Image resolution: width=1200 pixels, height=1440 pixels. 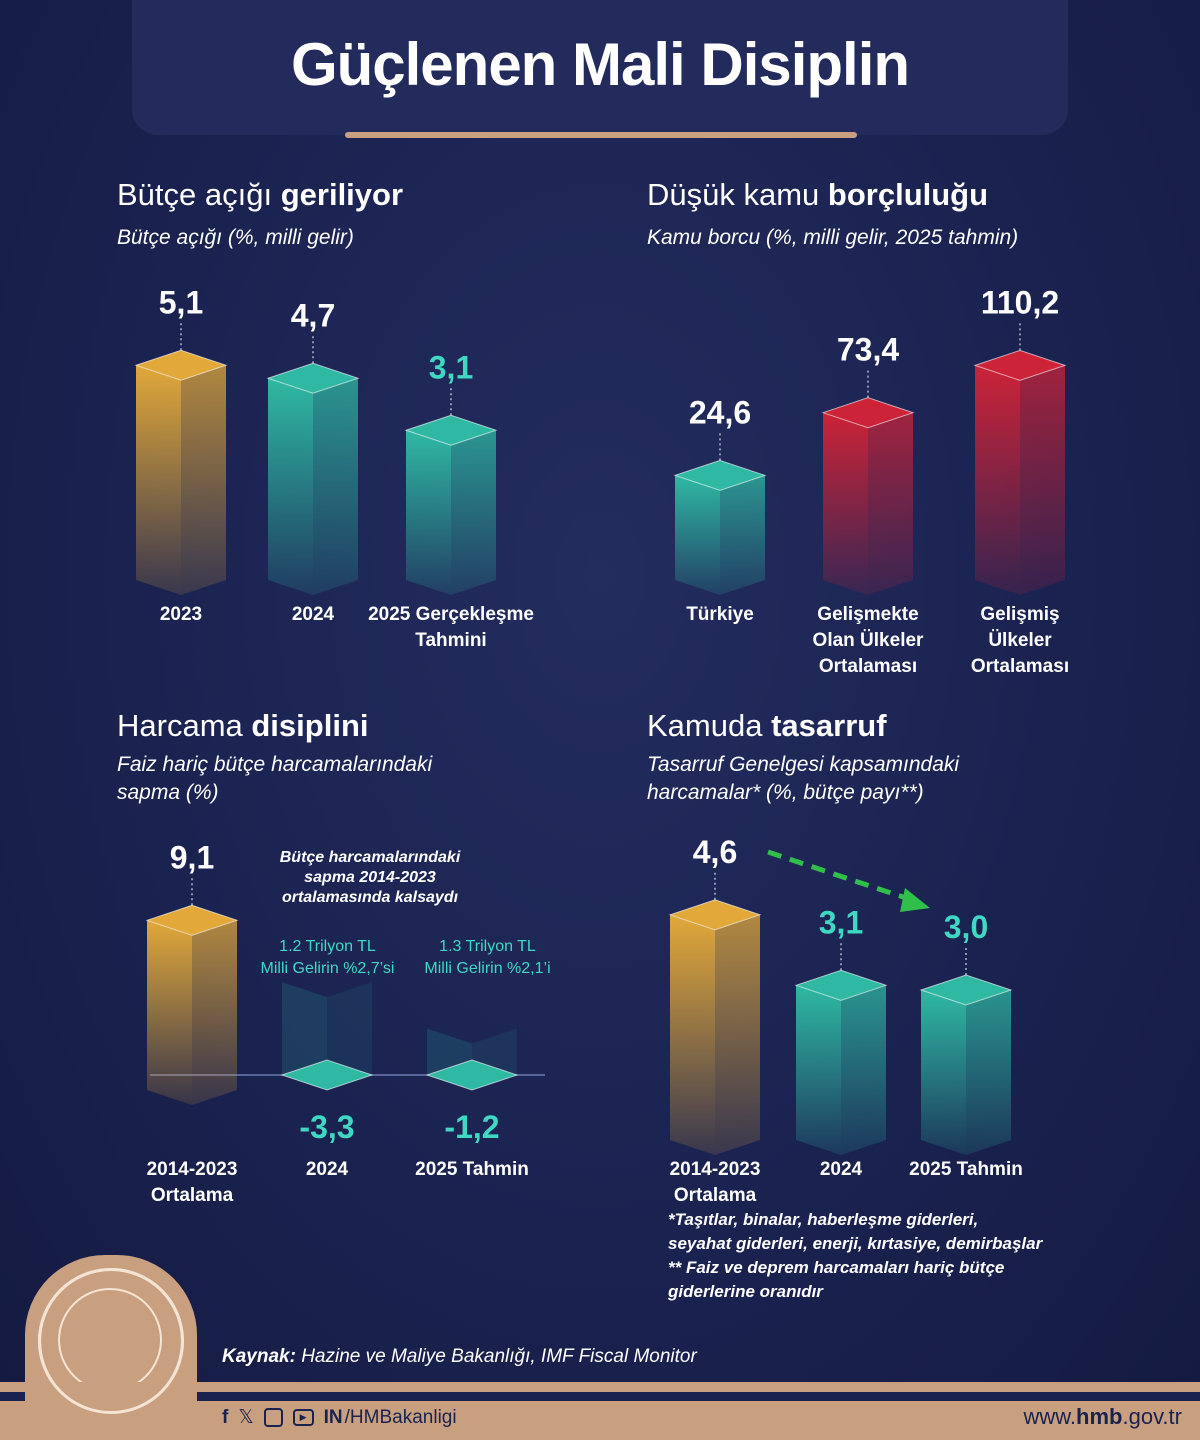 I want to click on x-icon: 𝕏, so click(x=246, y=1417).